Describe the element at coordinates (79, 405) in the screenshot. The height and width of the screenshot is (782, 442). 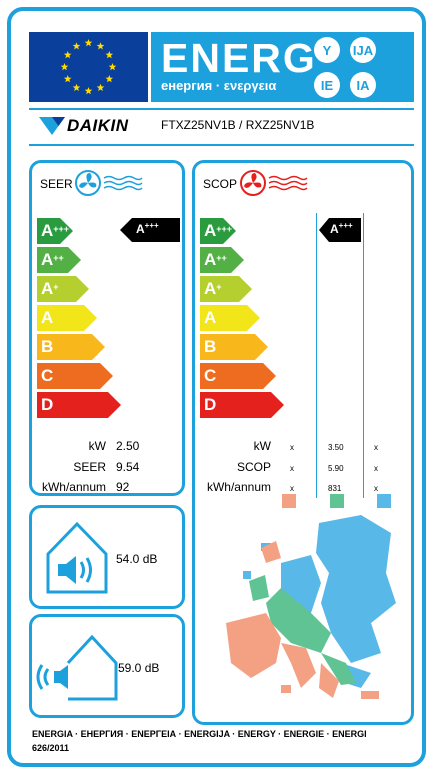
I see `seer-class-arrow: D` at that location.